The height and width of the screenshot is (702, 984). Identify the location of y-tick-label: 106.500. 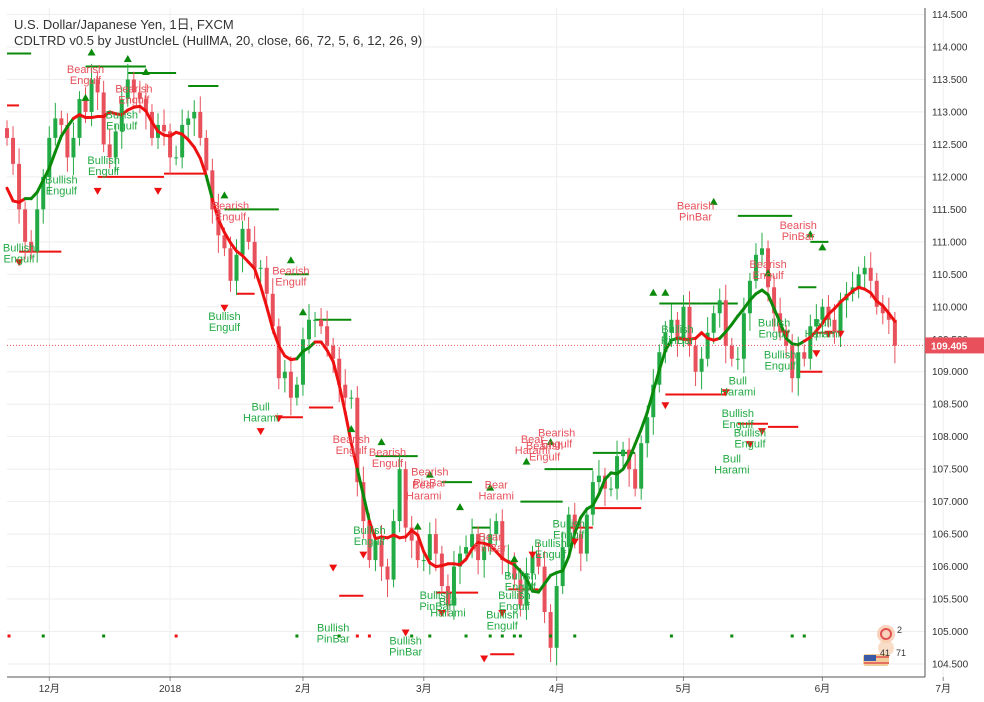
(950, 535).